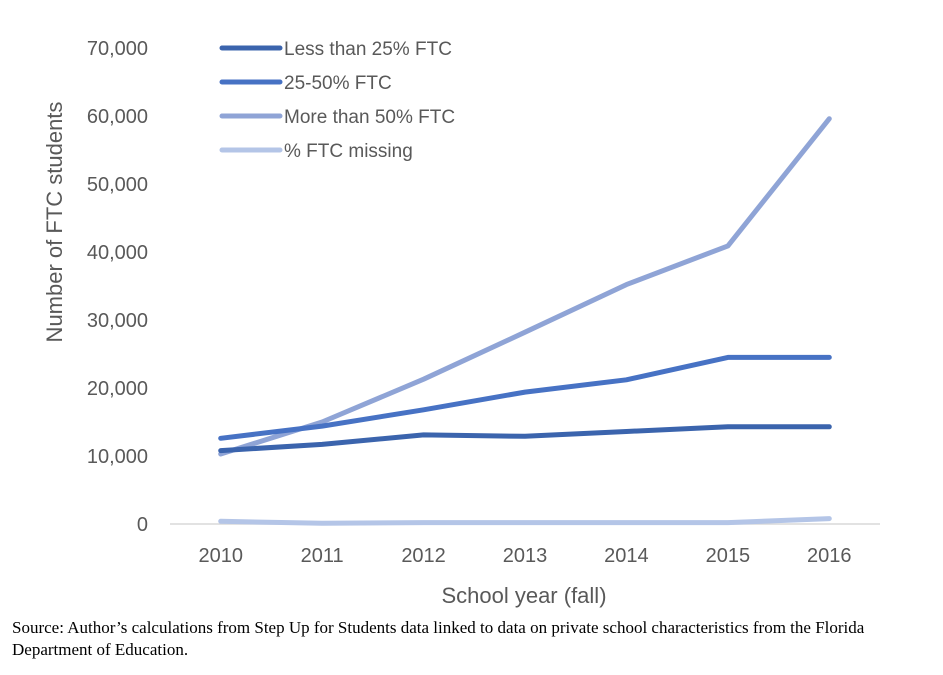  I want to click on legend-label: % FTC missing, so click(348, 151).